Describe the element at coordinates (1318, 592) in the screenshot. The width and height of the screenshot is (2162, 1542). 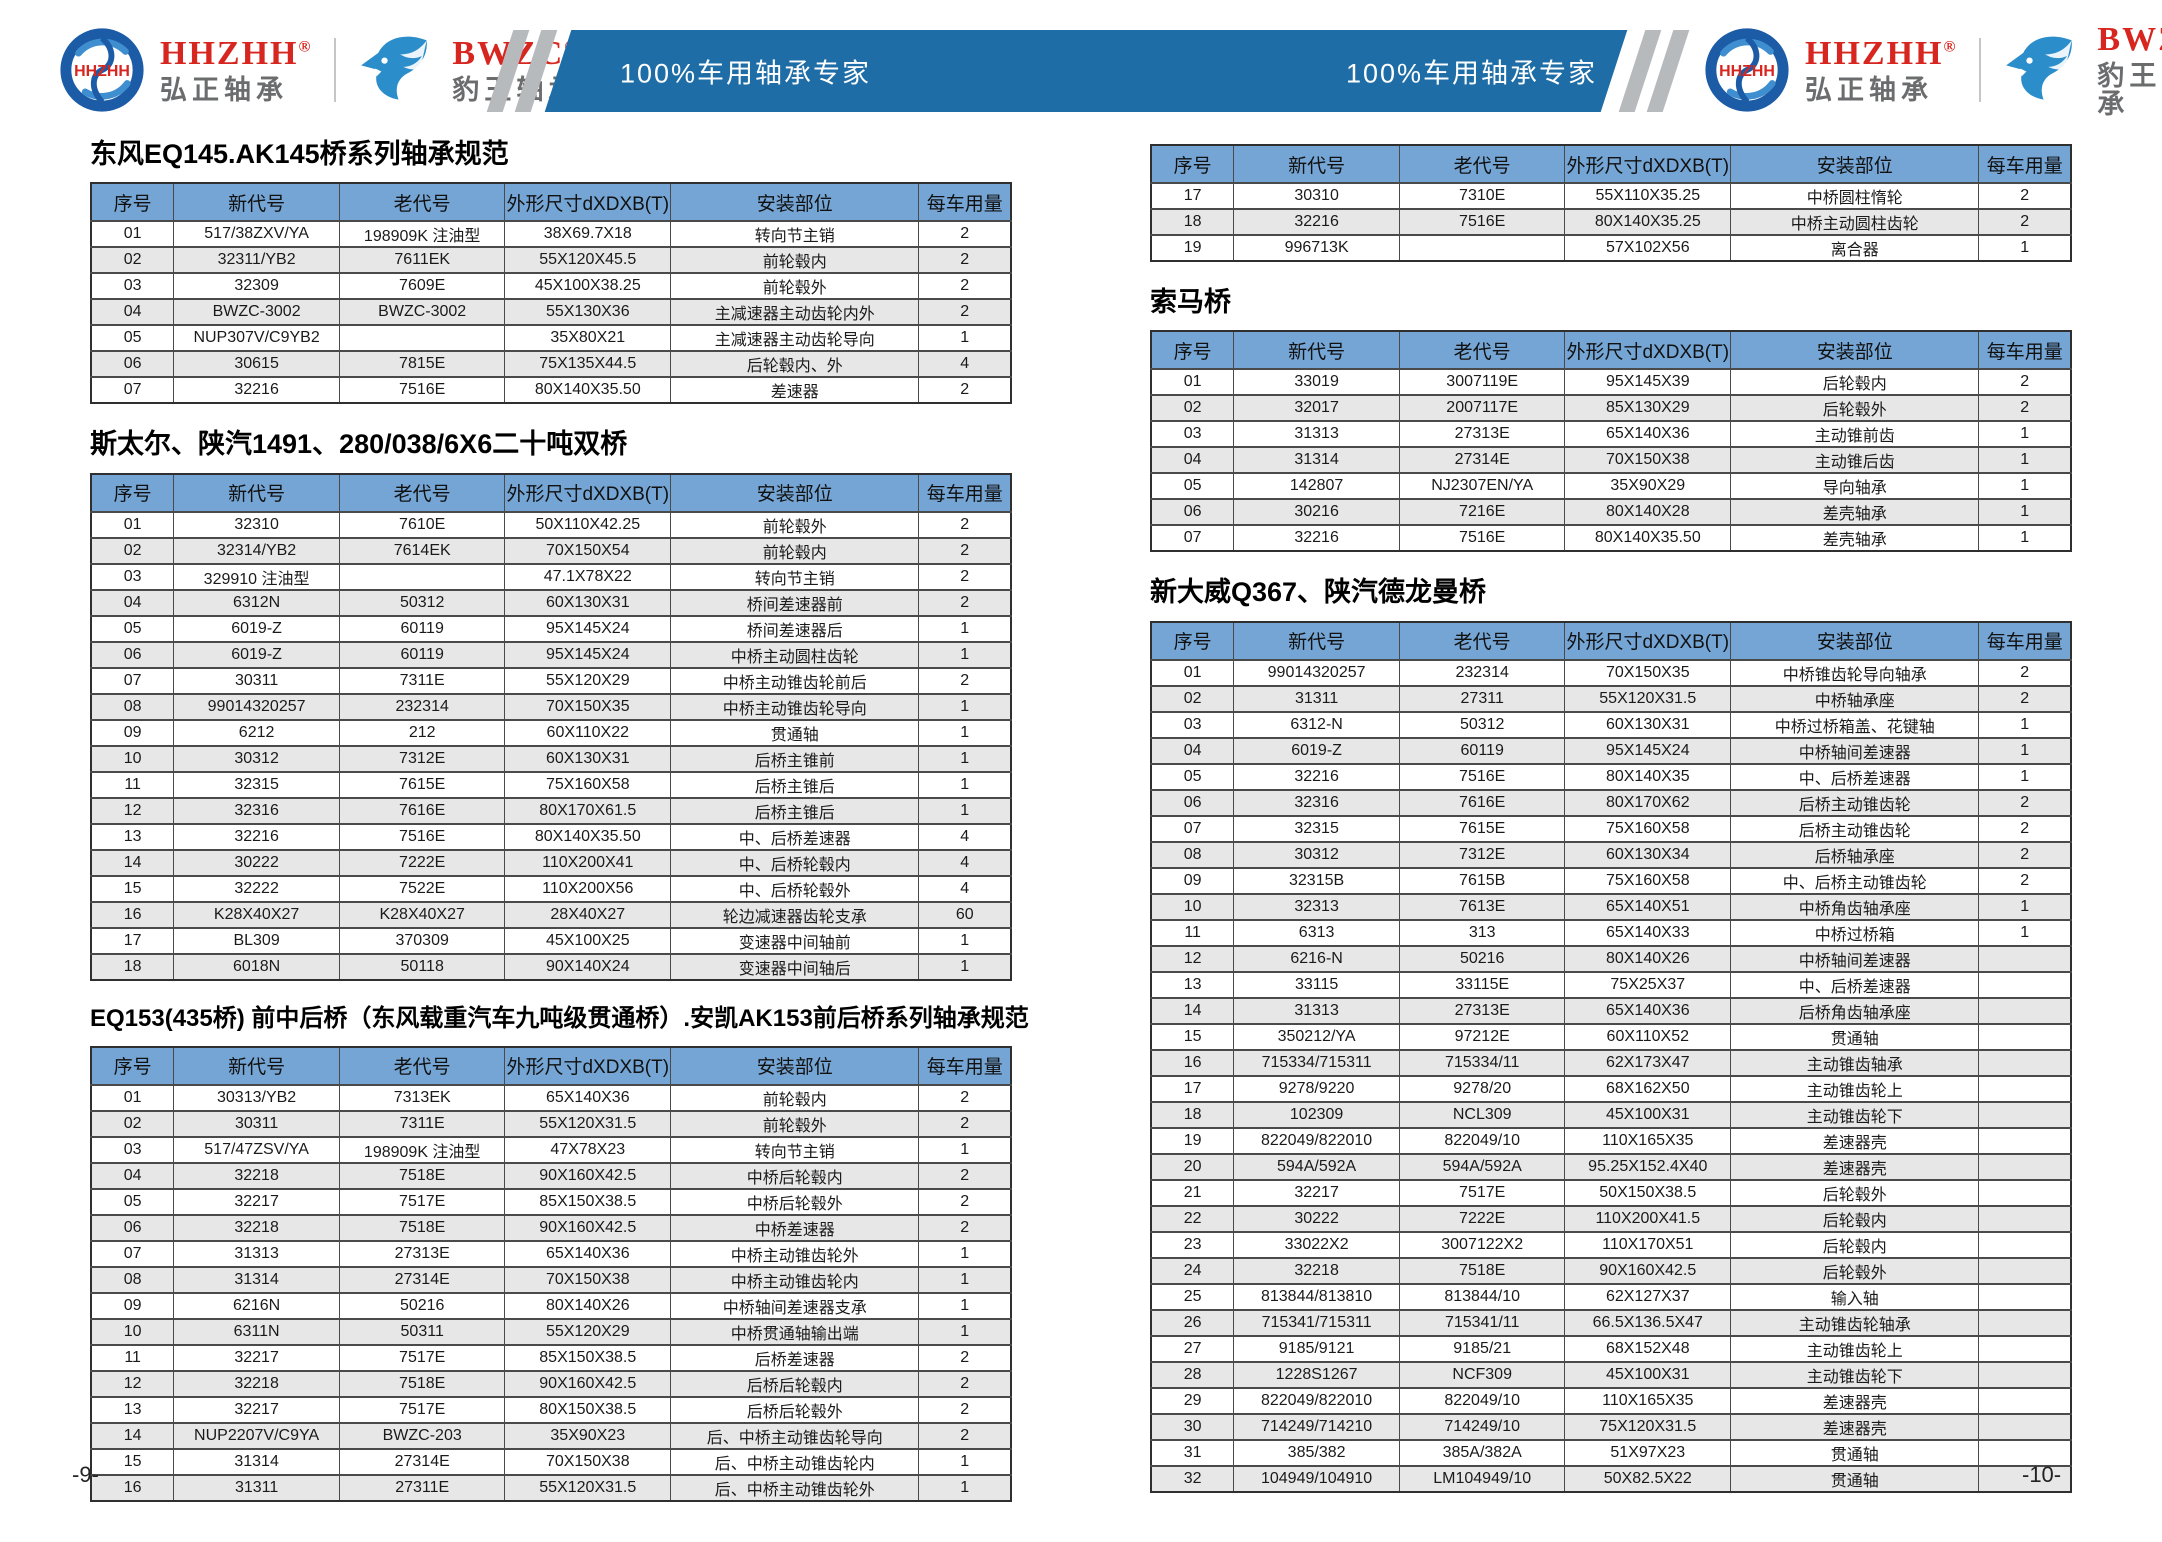
I see `table-title-xindawei: 新大威Q367、陕汽德龙曼桥` at that location.